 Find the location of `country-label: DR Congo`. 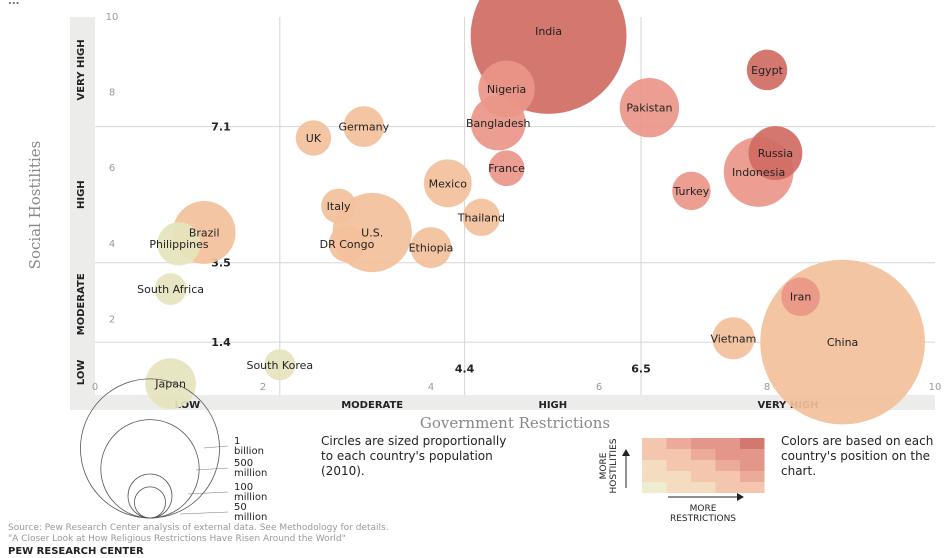

country-label: DR Congo is located at coordinates (347, 244).